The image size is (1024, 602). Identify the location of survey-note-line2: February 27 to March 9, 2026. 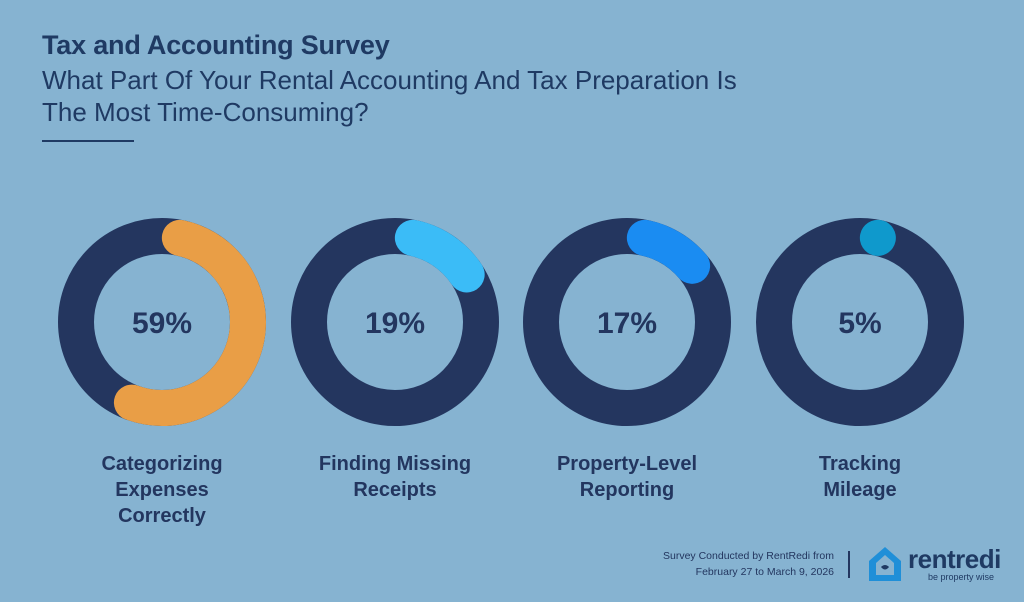
(764, 572).